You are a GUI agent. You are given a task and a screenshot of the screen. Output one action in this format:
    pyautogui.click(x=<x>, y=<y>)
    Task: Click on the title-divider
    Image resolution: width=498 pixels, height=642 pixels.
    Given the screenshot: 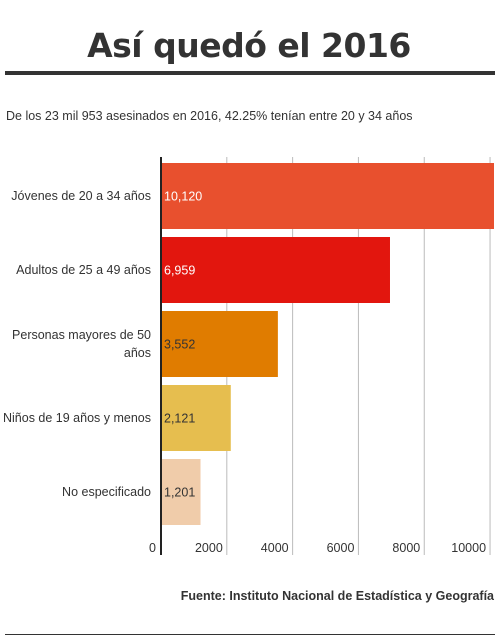 What is the action you would take?
    pyautogui.click(x=250, y=73)
    